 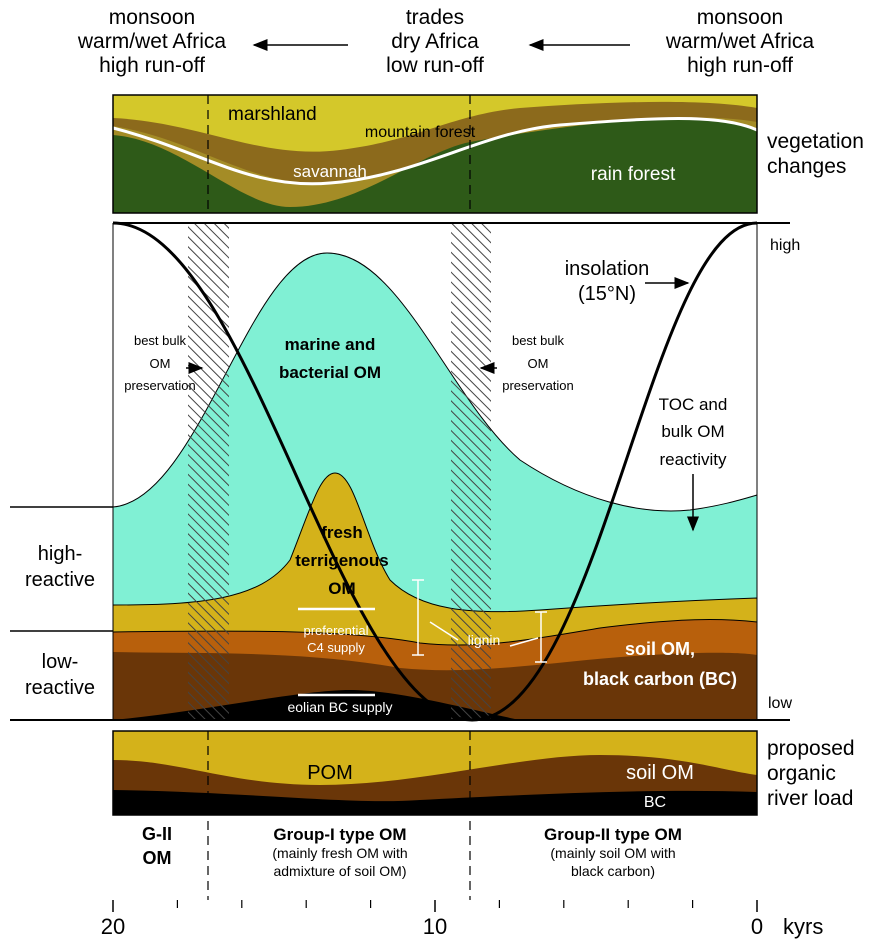 I want to click on label: G-II, so click(x=157, y=834).